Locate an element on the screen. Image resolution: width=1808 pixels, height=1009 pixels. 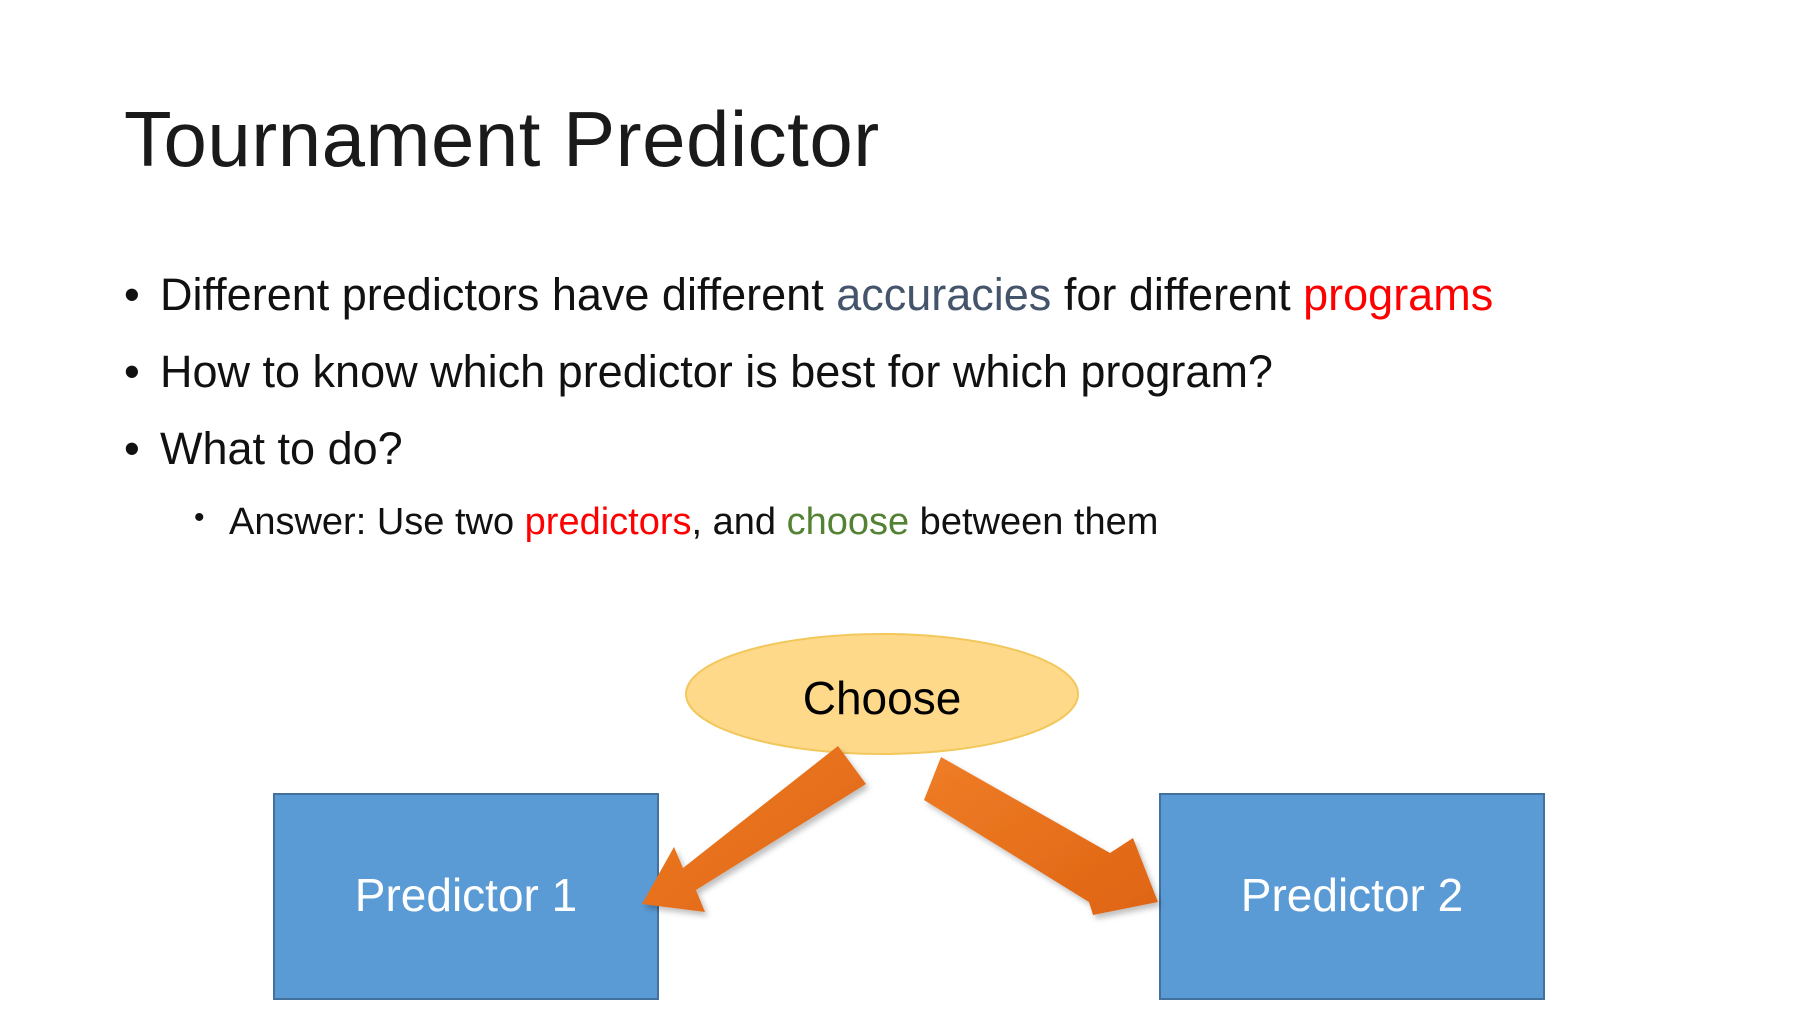
highlight-accuracies: accuracies is located at coordinates (944, 294).